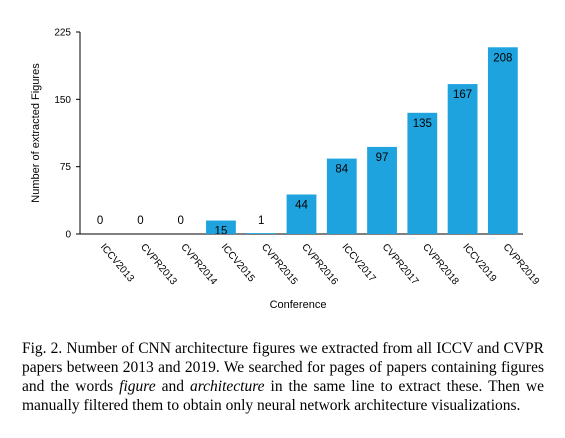  What do you see at coordinates (358, 263) in the screenshot?
I see `x-tick-label: ICCV2017` at bounding box center [358, 263].